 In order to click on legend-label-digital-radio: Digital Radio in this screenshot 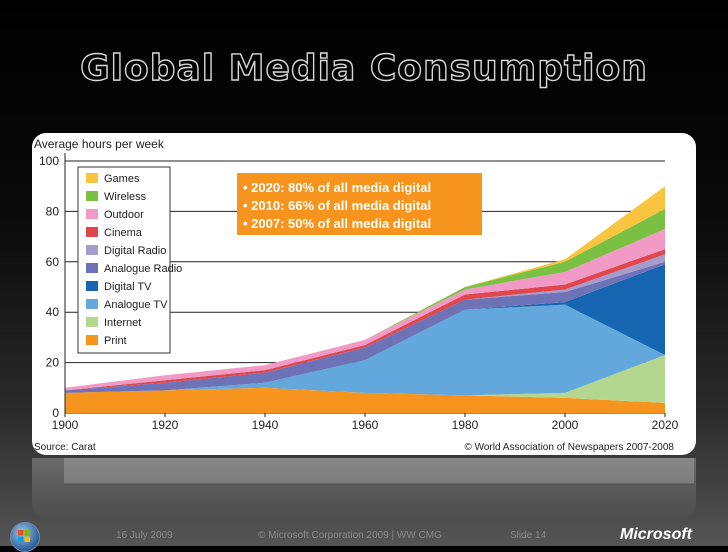, I will do `click(135, 251)`.